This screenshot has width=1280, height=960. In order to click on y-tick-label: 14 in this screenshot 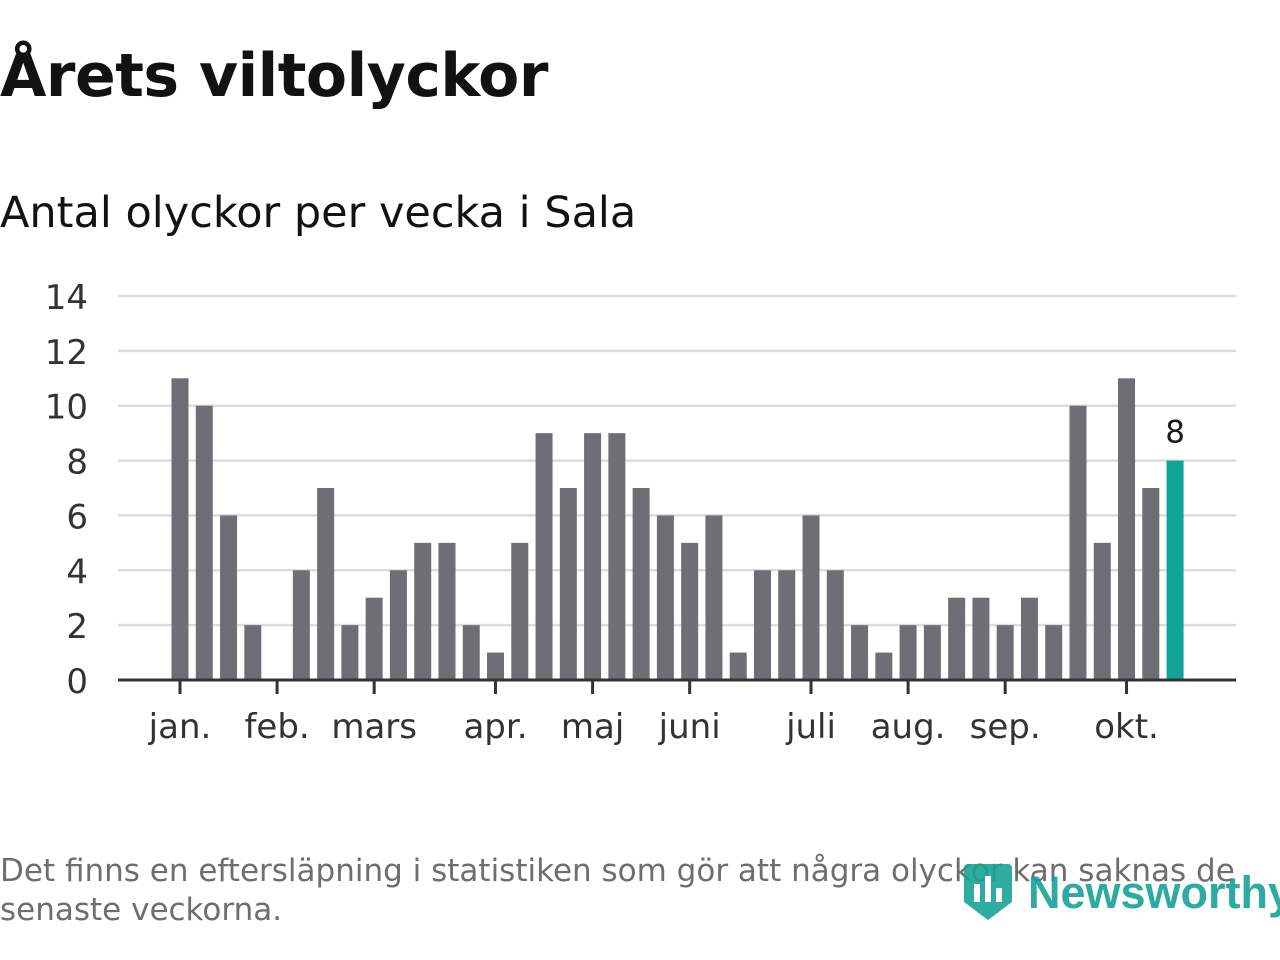, I will do `click(66, 298)`.